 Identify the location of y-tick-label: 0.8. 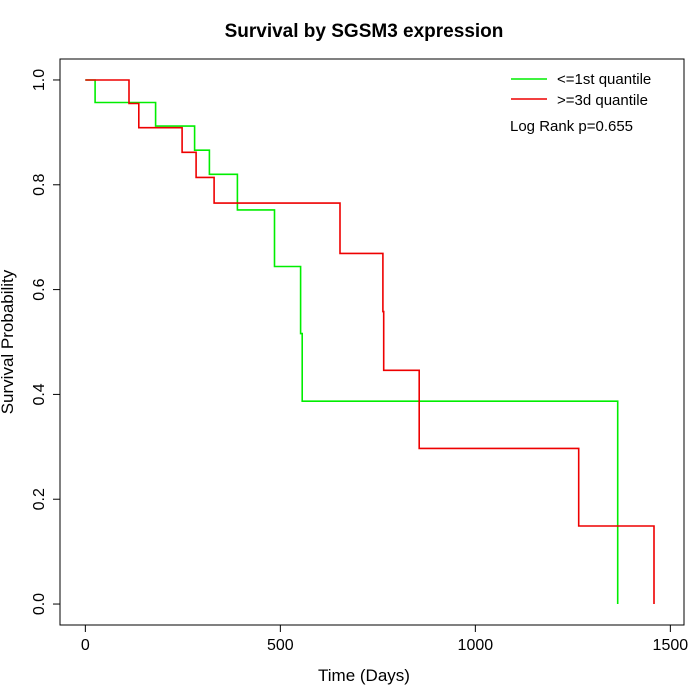
(39, 185).